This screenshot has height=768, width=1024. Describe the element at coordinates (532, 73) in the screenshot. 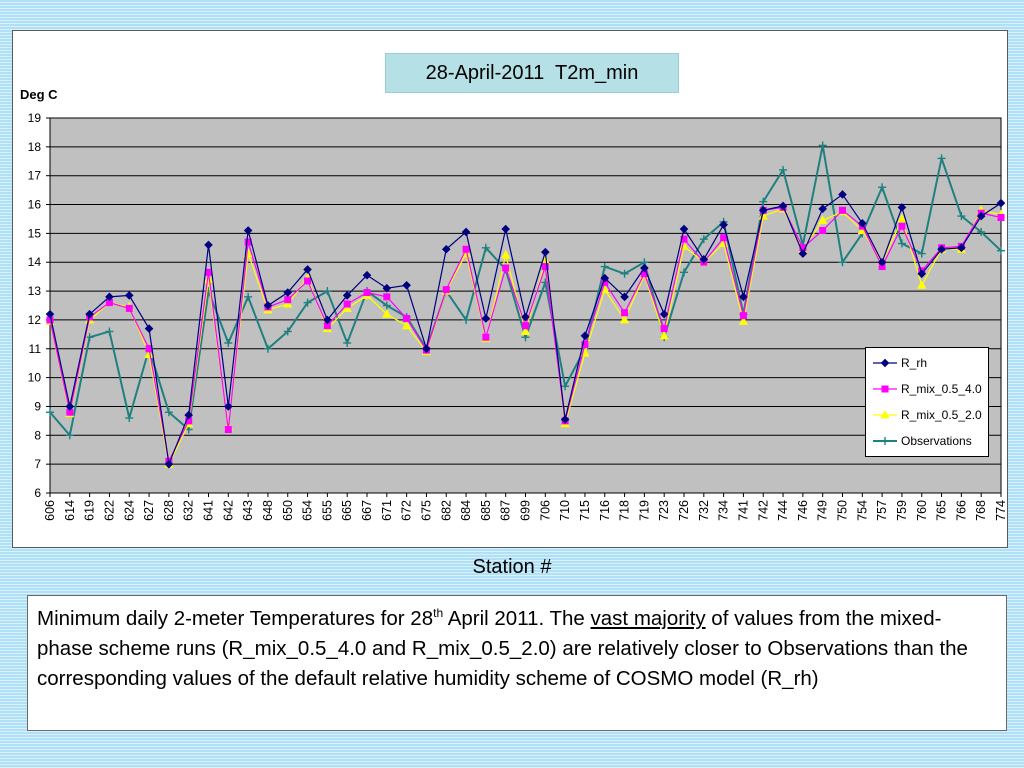

I see `chart-title: 28-April-2011 T2m_min` at that location.